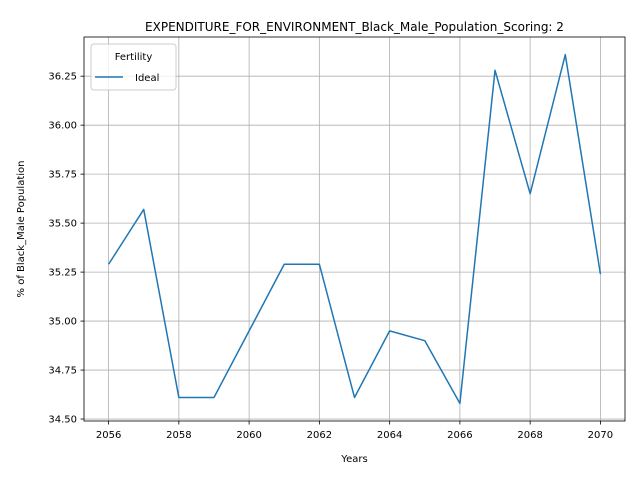 The height and width of the screenshot is (480, 640). I want to click on legend-title: Fertility, so click(134, 57).